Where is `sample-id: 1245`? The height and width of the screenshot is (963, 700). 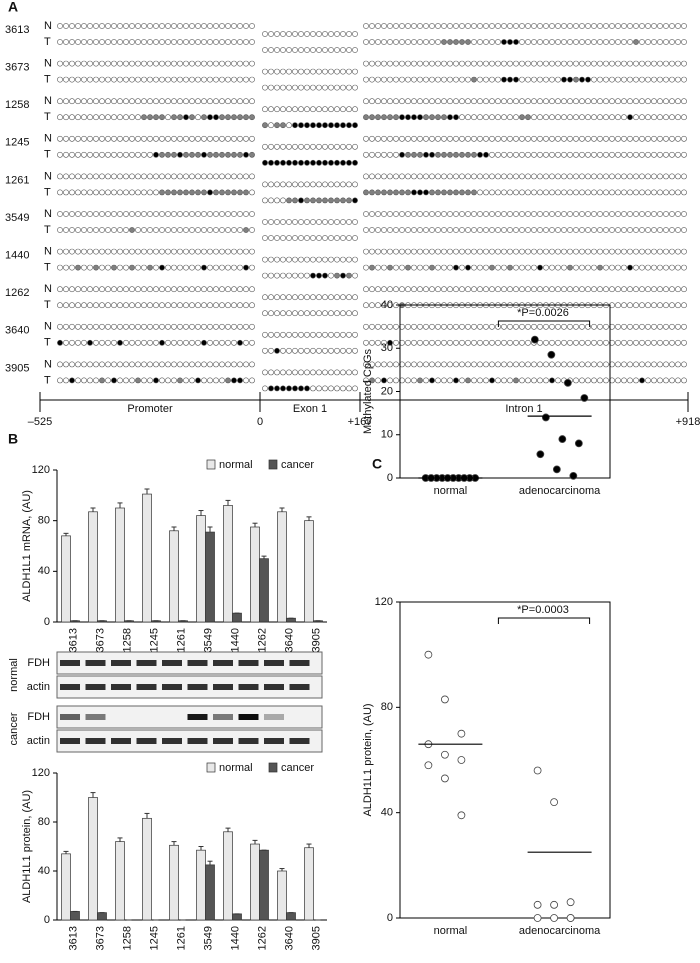
sample-id: 1245 is located at coordinates (17, 143).